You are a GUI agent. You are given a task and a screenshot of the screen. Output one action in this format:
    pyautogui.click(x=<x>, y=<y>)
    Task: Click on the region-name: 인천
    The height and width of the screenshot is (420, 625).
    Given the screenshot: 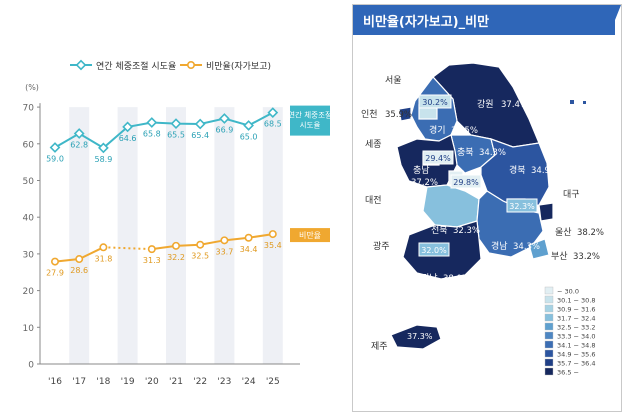 What is the action you would take?
    pyautogui.click(x=369, y=114)
    